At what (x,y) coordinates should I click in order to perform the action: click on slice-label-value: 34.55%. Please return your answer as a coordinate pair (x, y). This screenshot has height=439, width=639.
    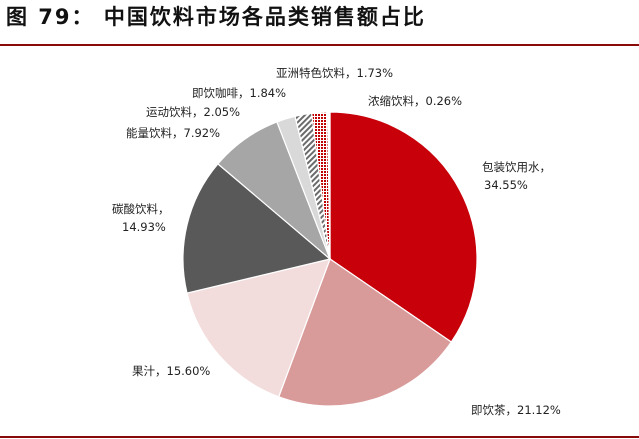
    Looking at the image, I should click on (506, 185).